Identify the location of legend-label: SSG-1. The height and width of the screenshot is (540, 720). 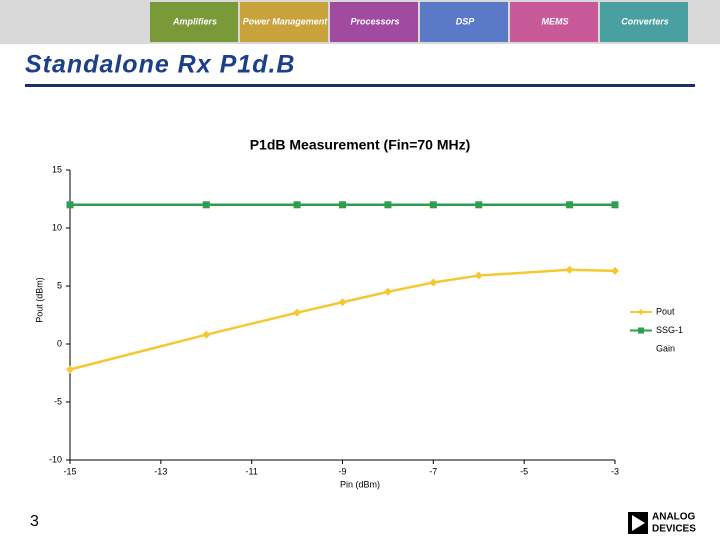
(669, 330).